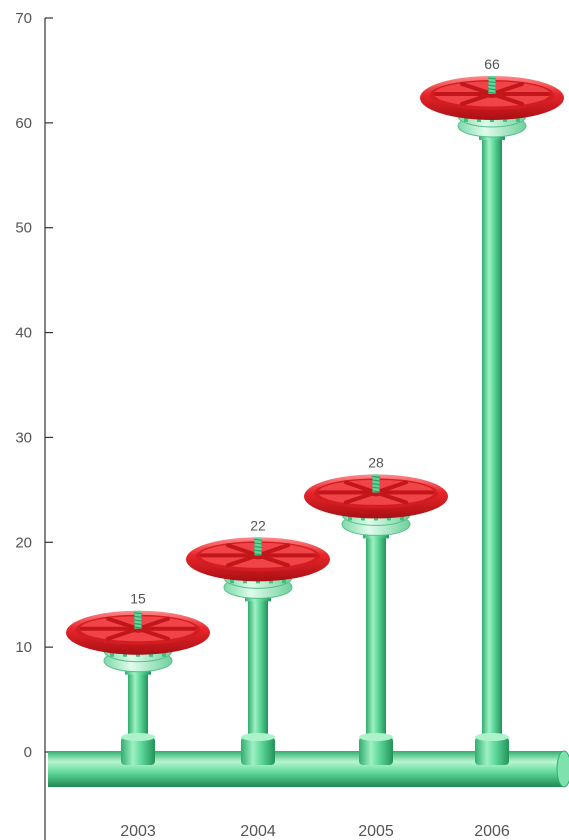  What do you see at coordinates (138, 599) in the screenshot?
I see `data-label: 15` at bounding box center [138, 599].